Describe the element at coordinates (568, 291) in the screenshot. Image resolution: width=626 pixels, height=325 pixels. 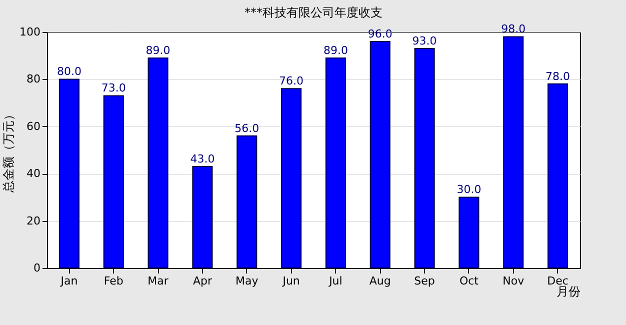
I see `x-axis-title: 月份` at that location.